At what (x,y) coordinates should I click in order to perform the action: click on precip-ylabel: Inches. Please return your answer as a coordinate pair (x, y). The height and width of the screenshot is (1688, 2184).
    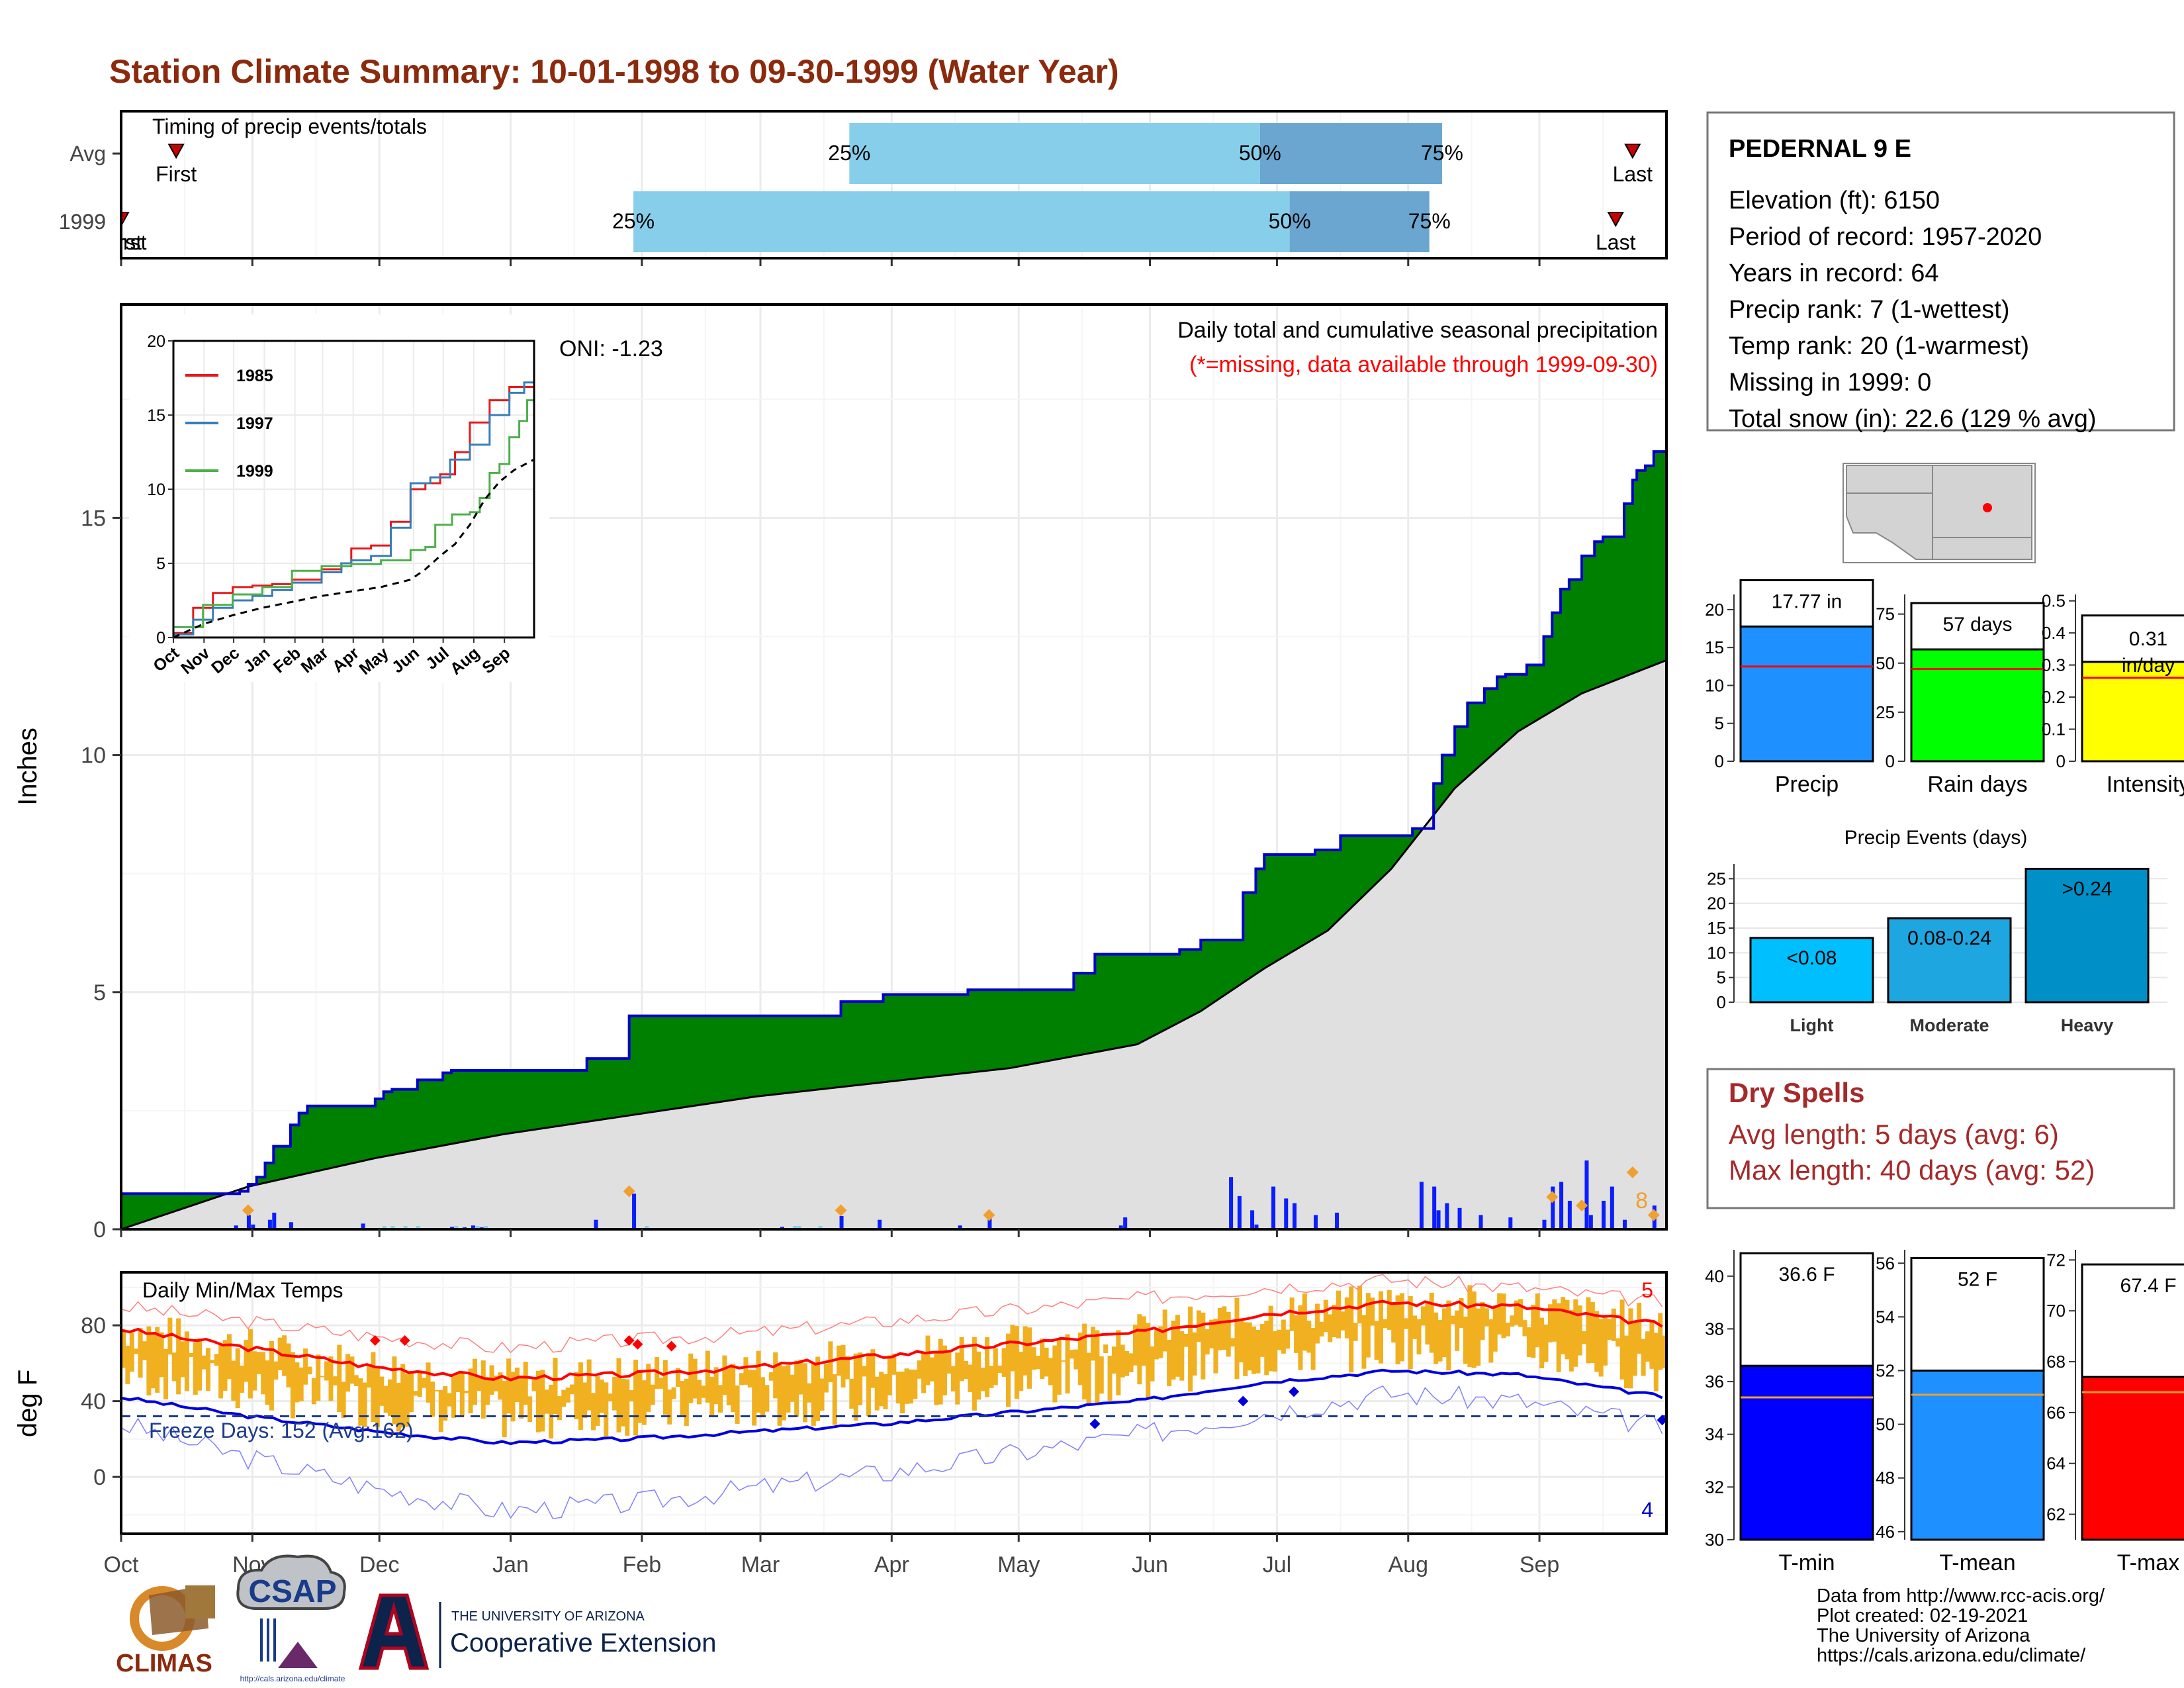
    Looking at the image, I should click on (28, 766).